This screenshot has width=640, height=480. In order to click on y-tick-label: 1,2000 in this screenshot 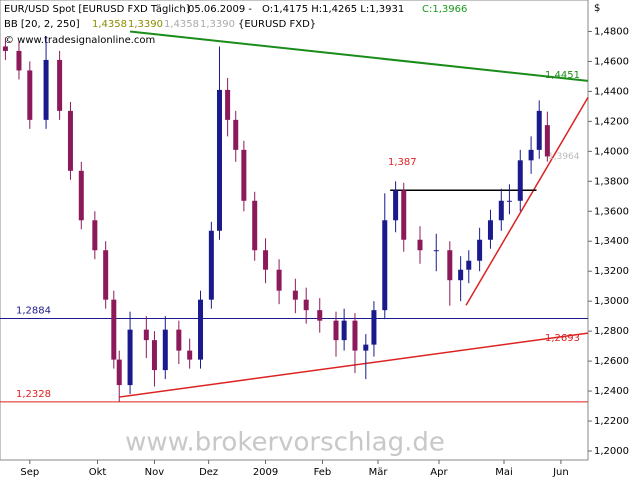, I will do `click(611, 451)`.